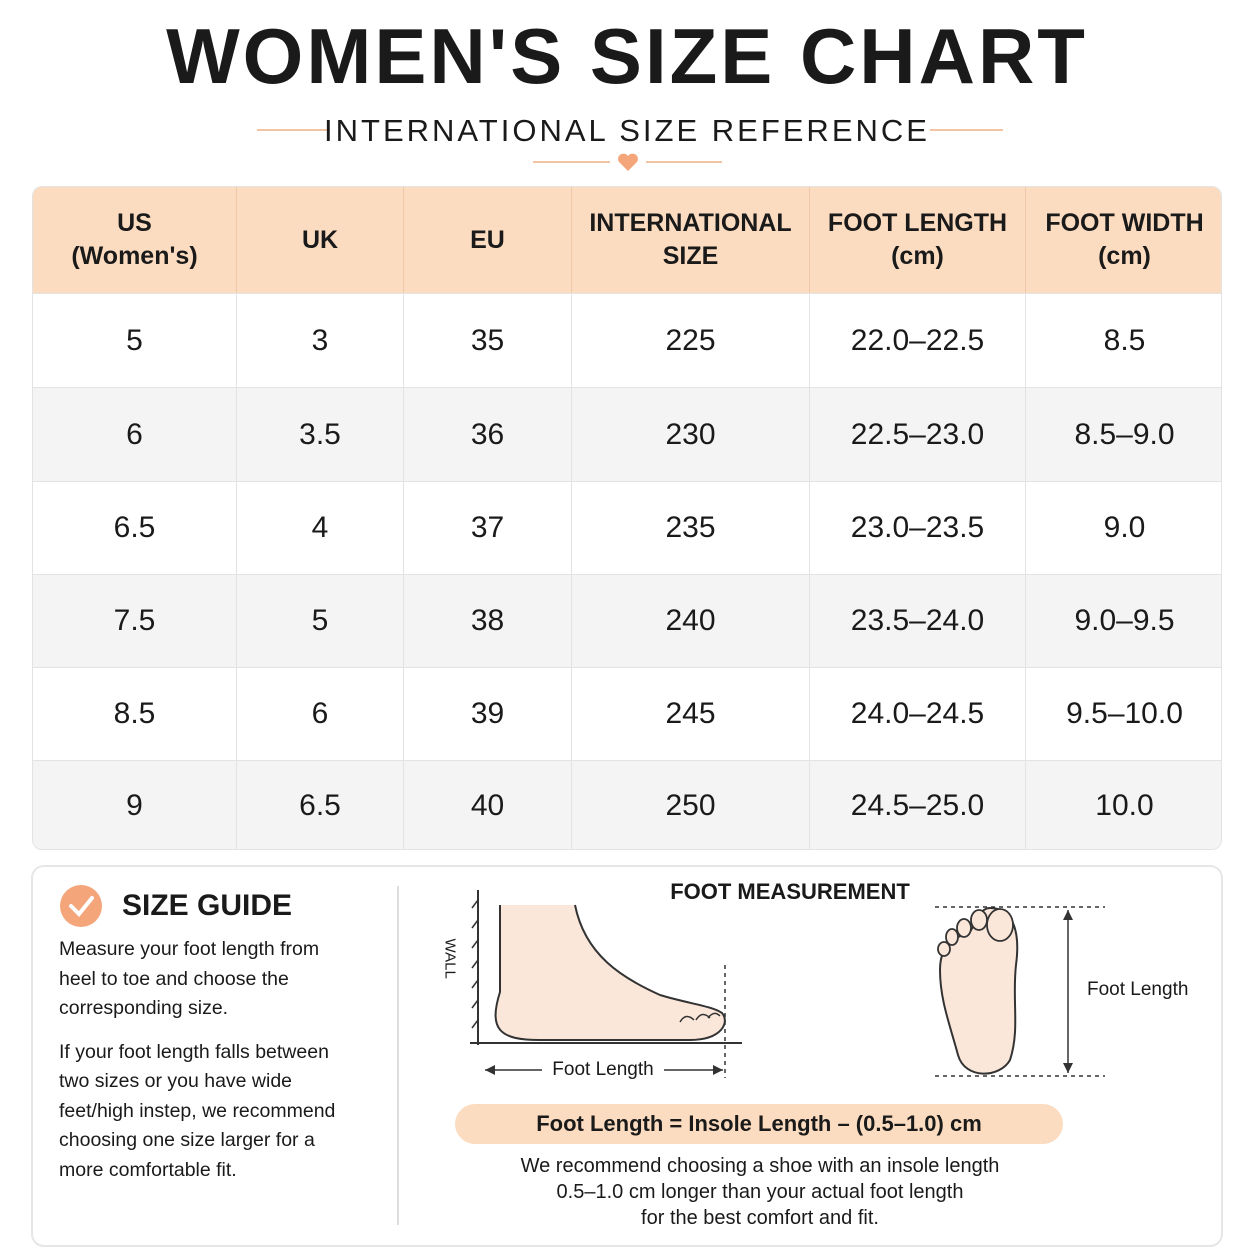 Image resolution: width=1254 pixels, height=1254 pixels. I want to click on guide-line: corresponding size., so click(144, 1008).